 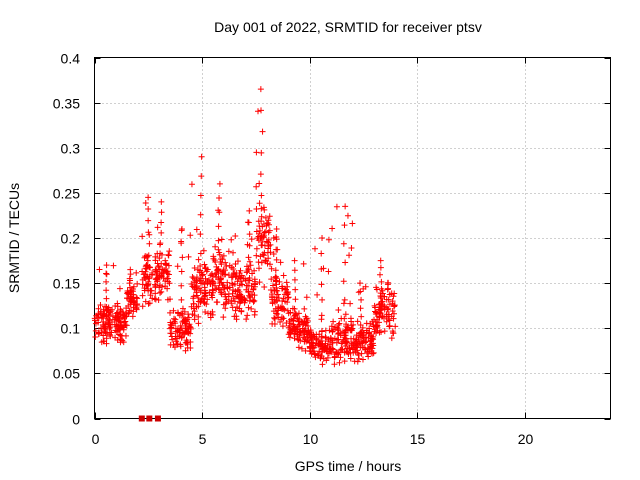 I want to click on y-tick-label: 0.15, so click(x=66, y=284).